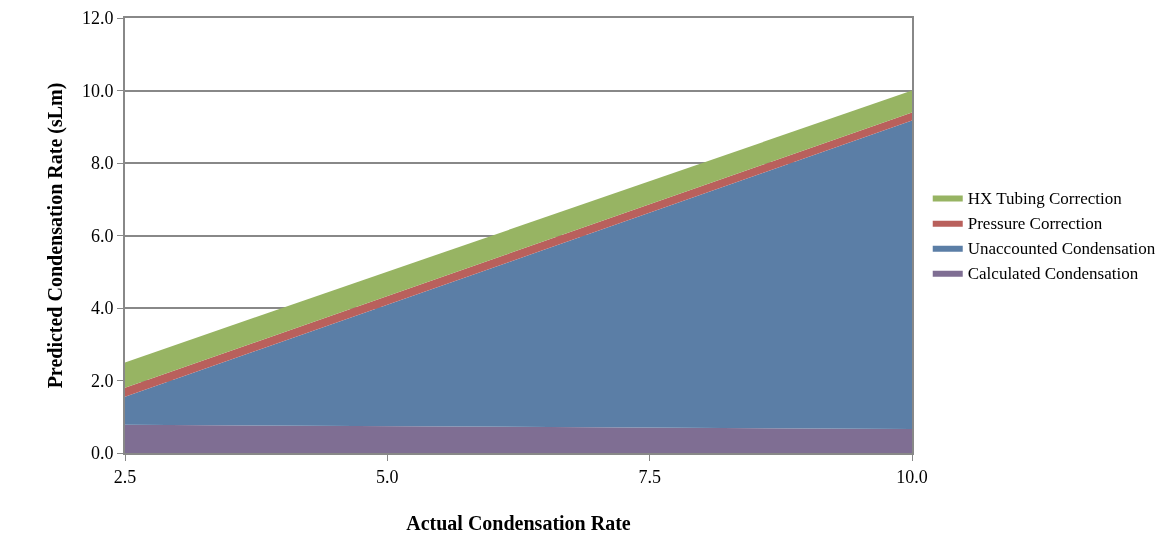 Image resolution: width=1173 pixels, height=559 pixels. I want to click on y-axis-title: Predicted Condensation Rate (sLm), so click(55, 235).